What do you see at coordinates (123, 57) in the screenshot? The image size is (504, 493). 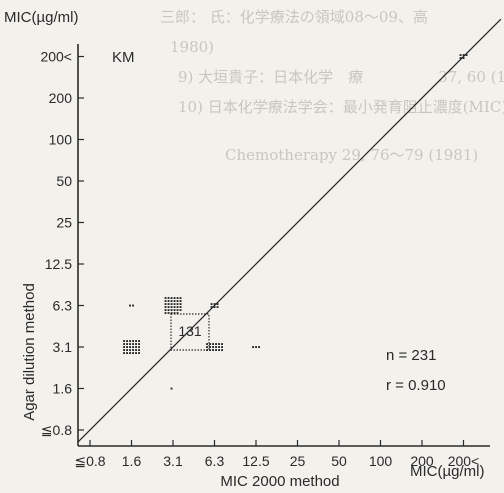 I see `drug-label: KM` at bounding box center [123, 57].